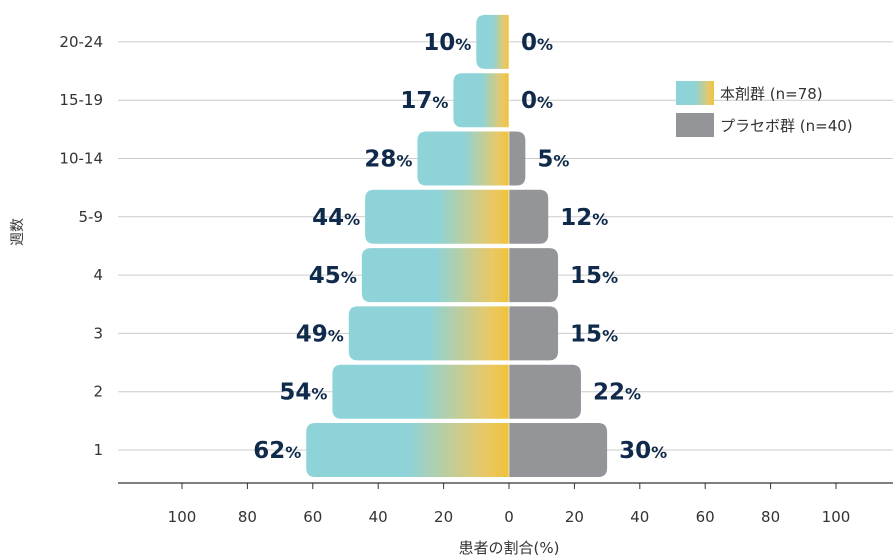  I want to click on data-label-placebo: 12%, so click(584, 218).